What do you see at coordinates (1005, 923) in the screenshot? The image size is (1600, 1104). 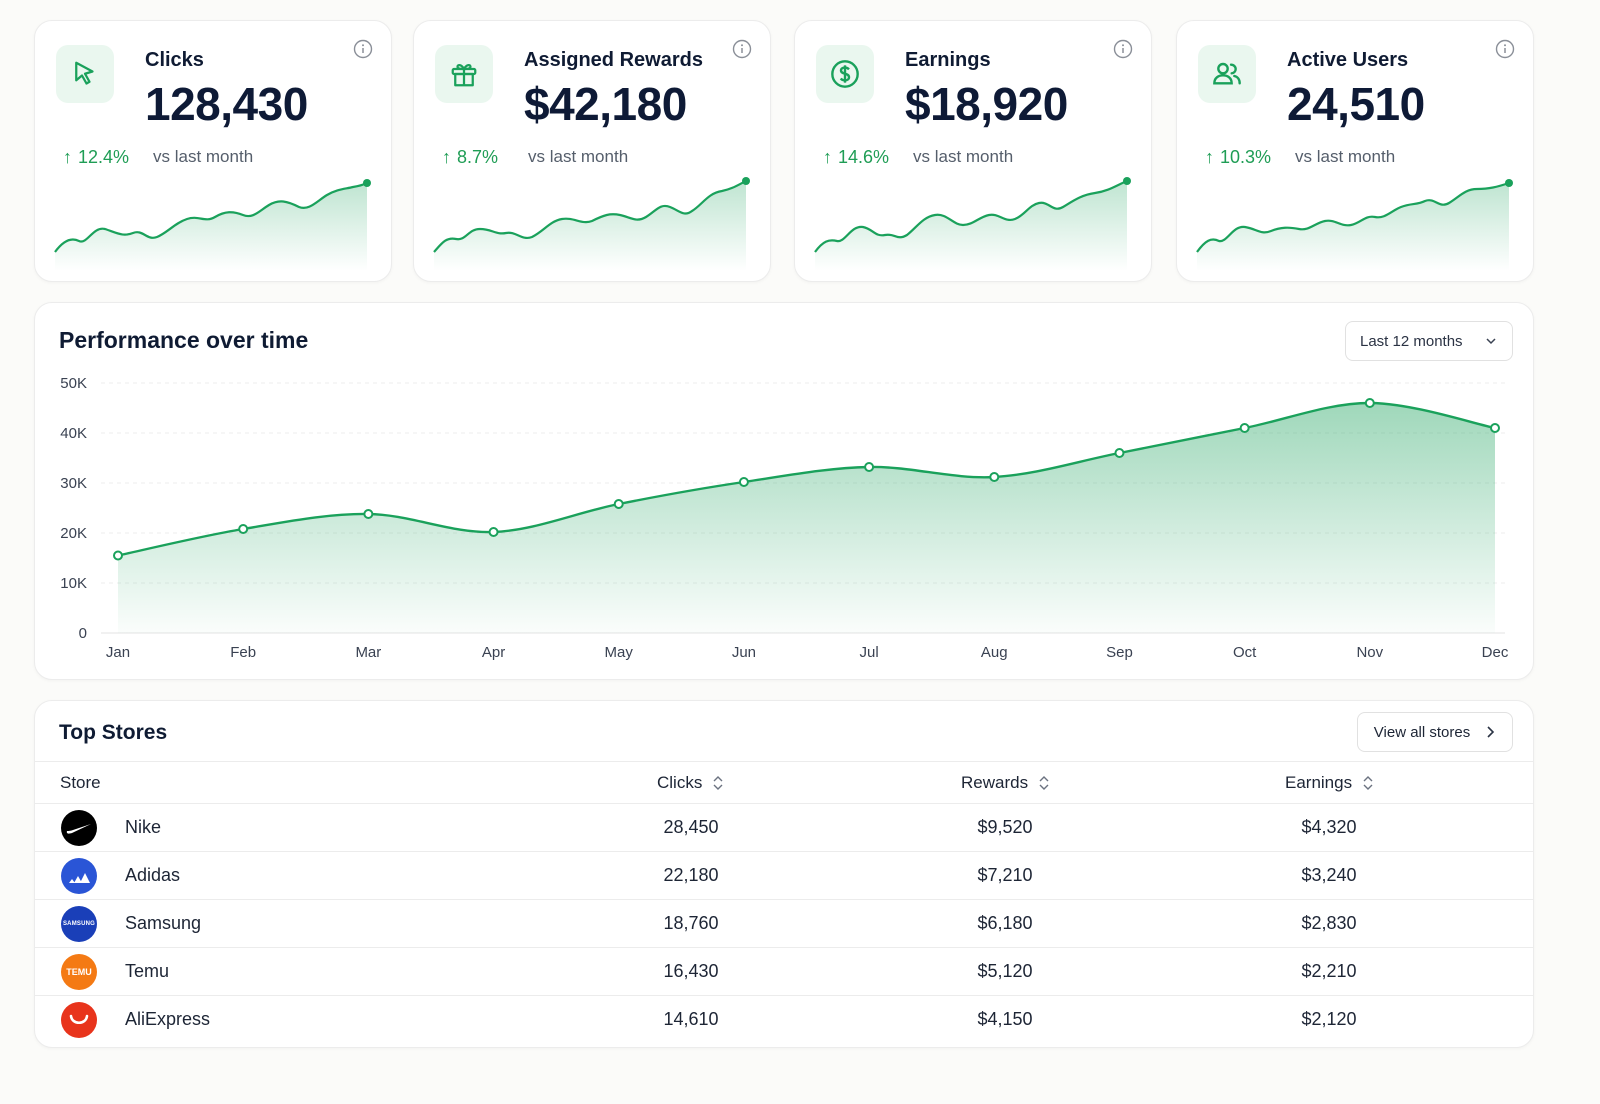 I see `rewards-cell: $6,180` at bounding box center [1005, 923].